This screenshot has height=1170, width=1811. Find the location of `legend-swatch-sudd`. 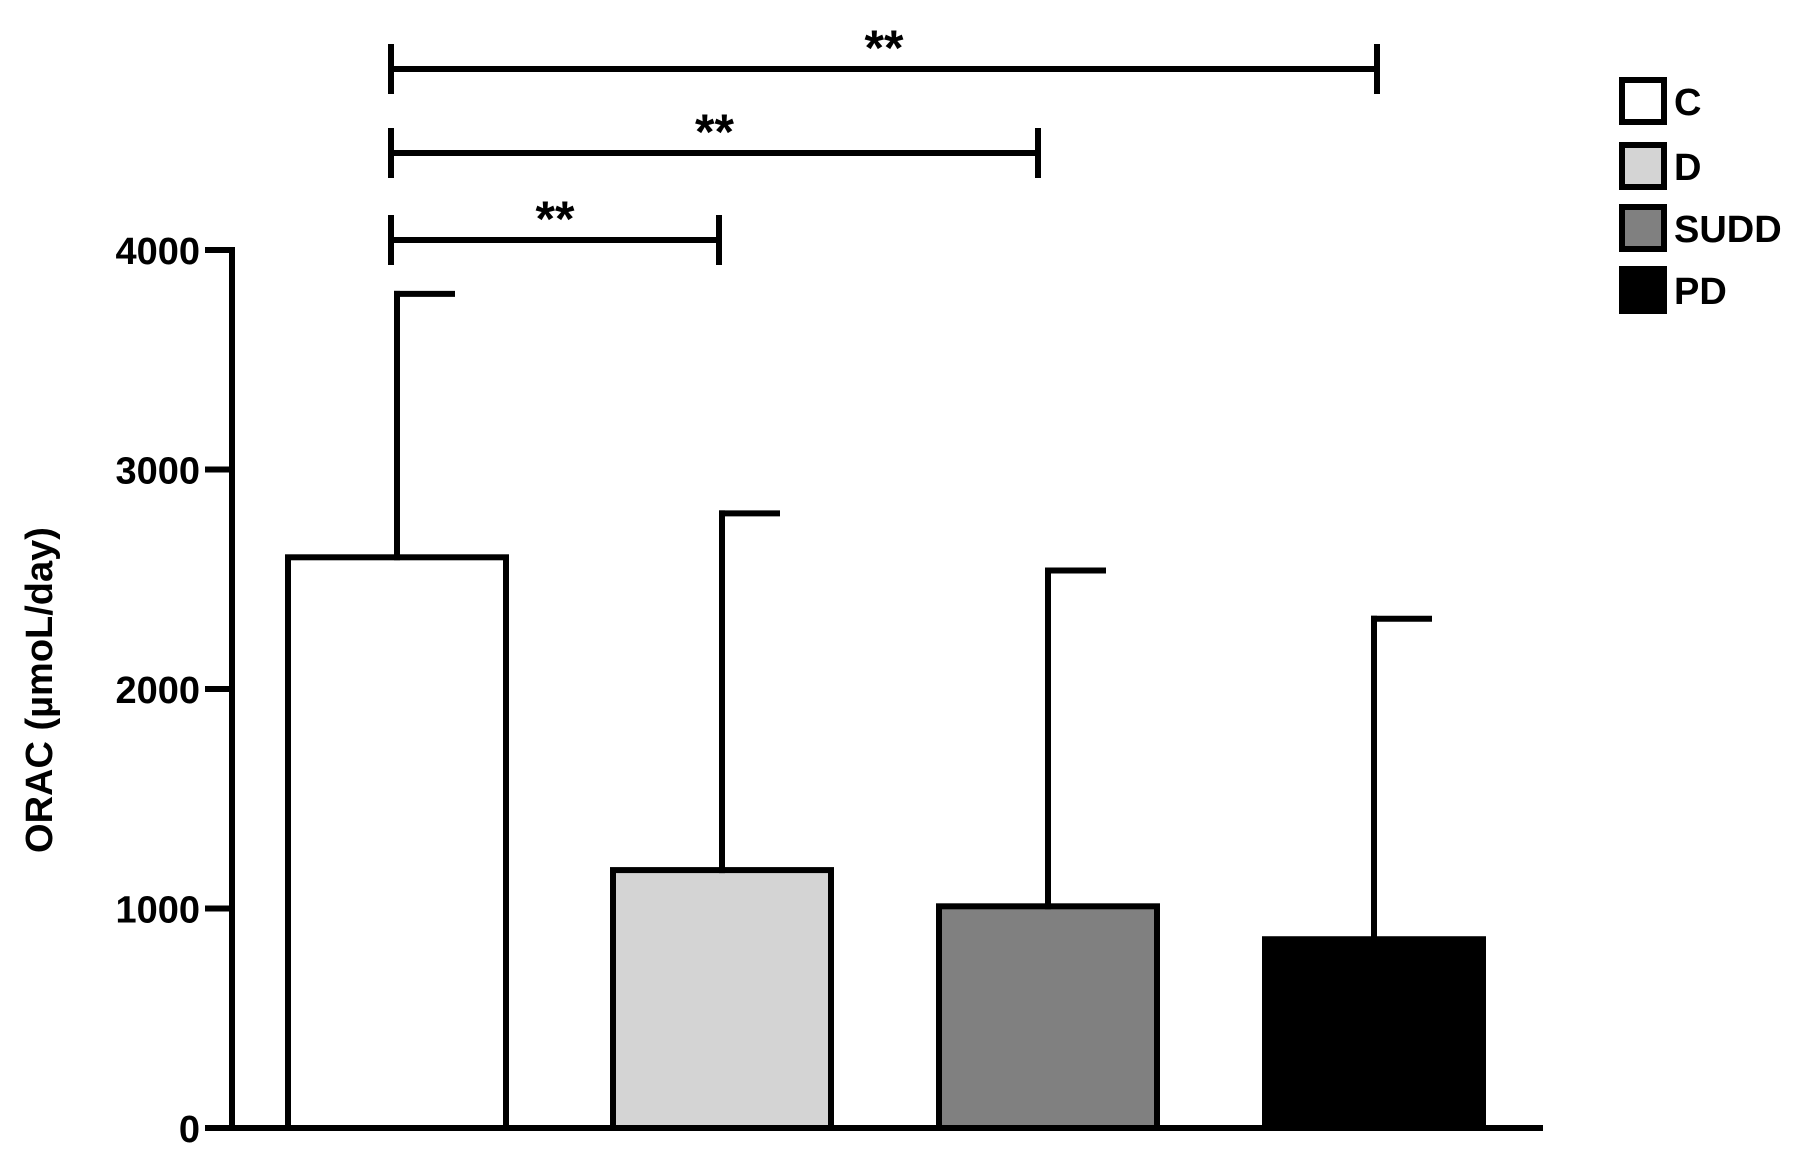

legend-swatch-sudd is located at coordinates (1643, 228).